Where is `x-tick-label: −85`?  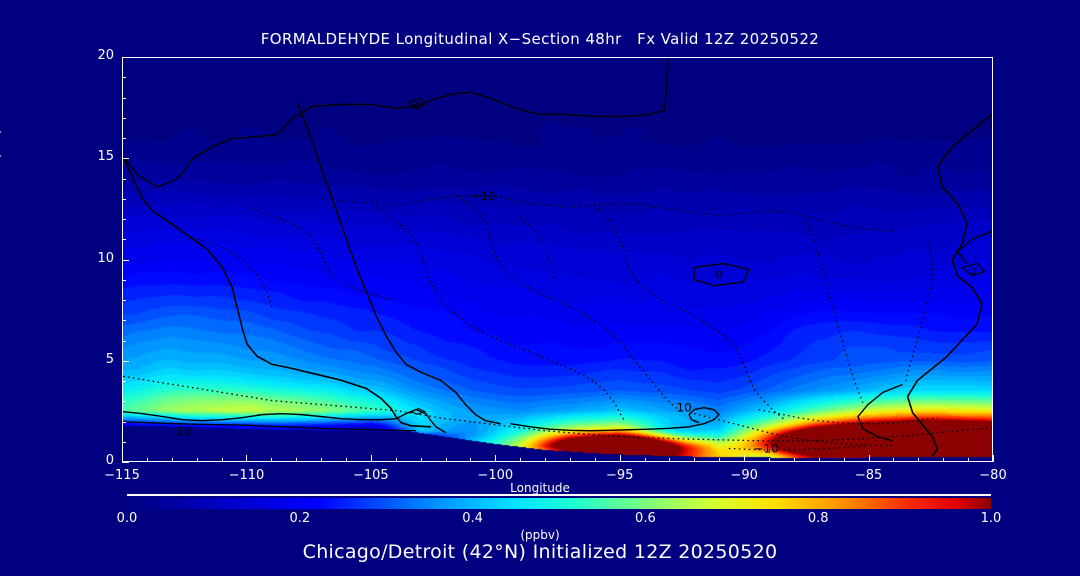 x-tick-label: −85 is located at coordinates (868, 475).